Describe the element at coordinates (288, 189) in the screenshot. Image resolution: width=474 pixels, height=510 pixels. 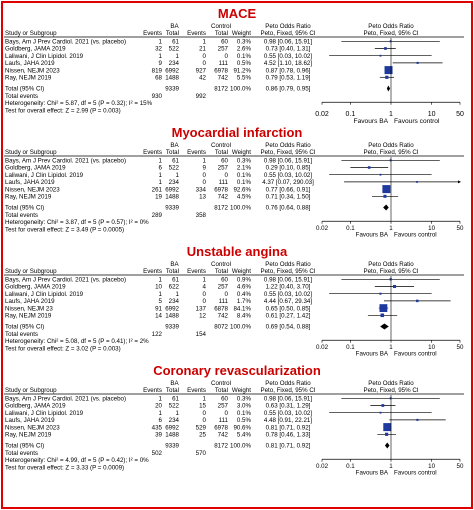
I see `section-2-row-5-ci: 0.77 [0.66, 0.91]` at that location.